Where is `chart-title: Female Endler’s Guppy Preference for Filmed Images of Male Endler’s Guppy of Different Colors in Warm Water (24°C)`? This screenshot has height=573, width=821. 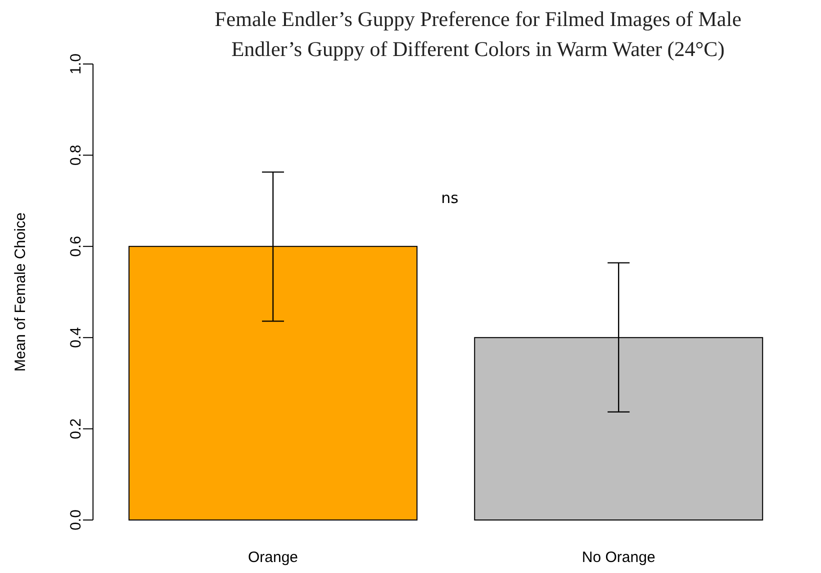 chart-title: Female Endler’s Guppy Preference for Filmed Images of Male Endler’s Guppy of Different Colors in Warm Water (24°C) is located at coordinates (478, 34).